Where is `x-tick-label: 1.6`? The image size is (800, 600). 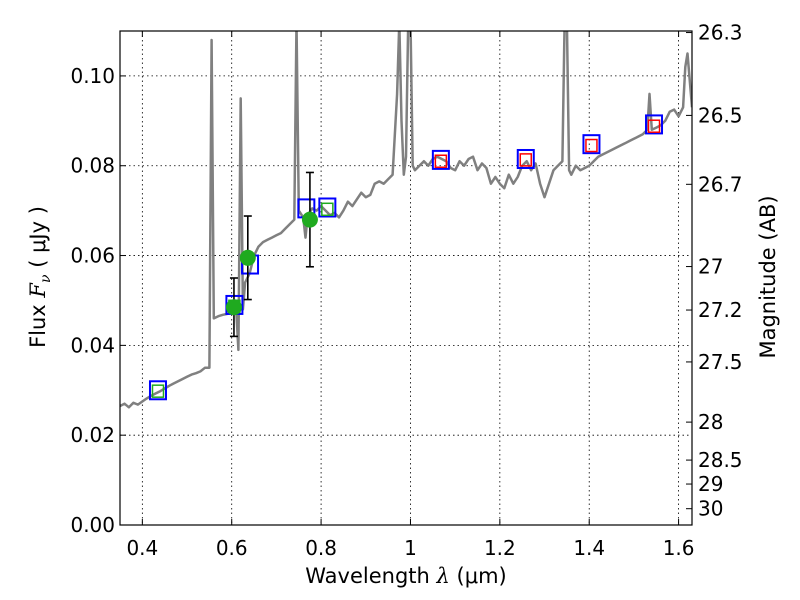
x-tick-label: 1.6 is located at coordinates (679, 548).